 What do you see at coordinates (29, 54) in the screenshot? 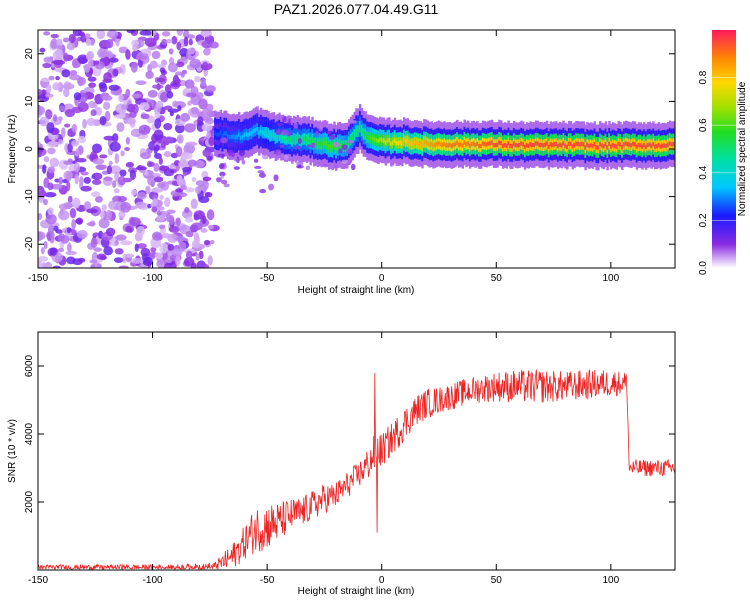
I see `spectrogram-ytick-label: 20` at bounding box center [29, 54].